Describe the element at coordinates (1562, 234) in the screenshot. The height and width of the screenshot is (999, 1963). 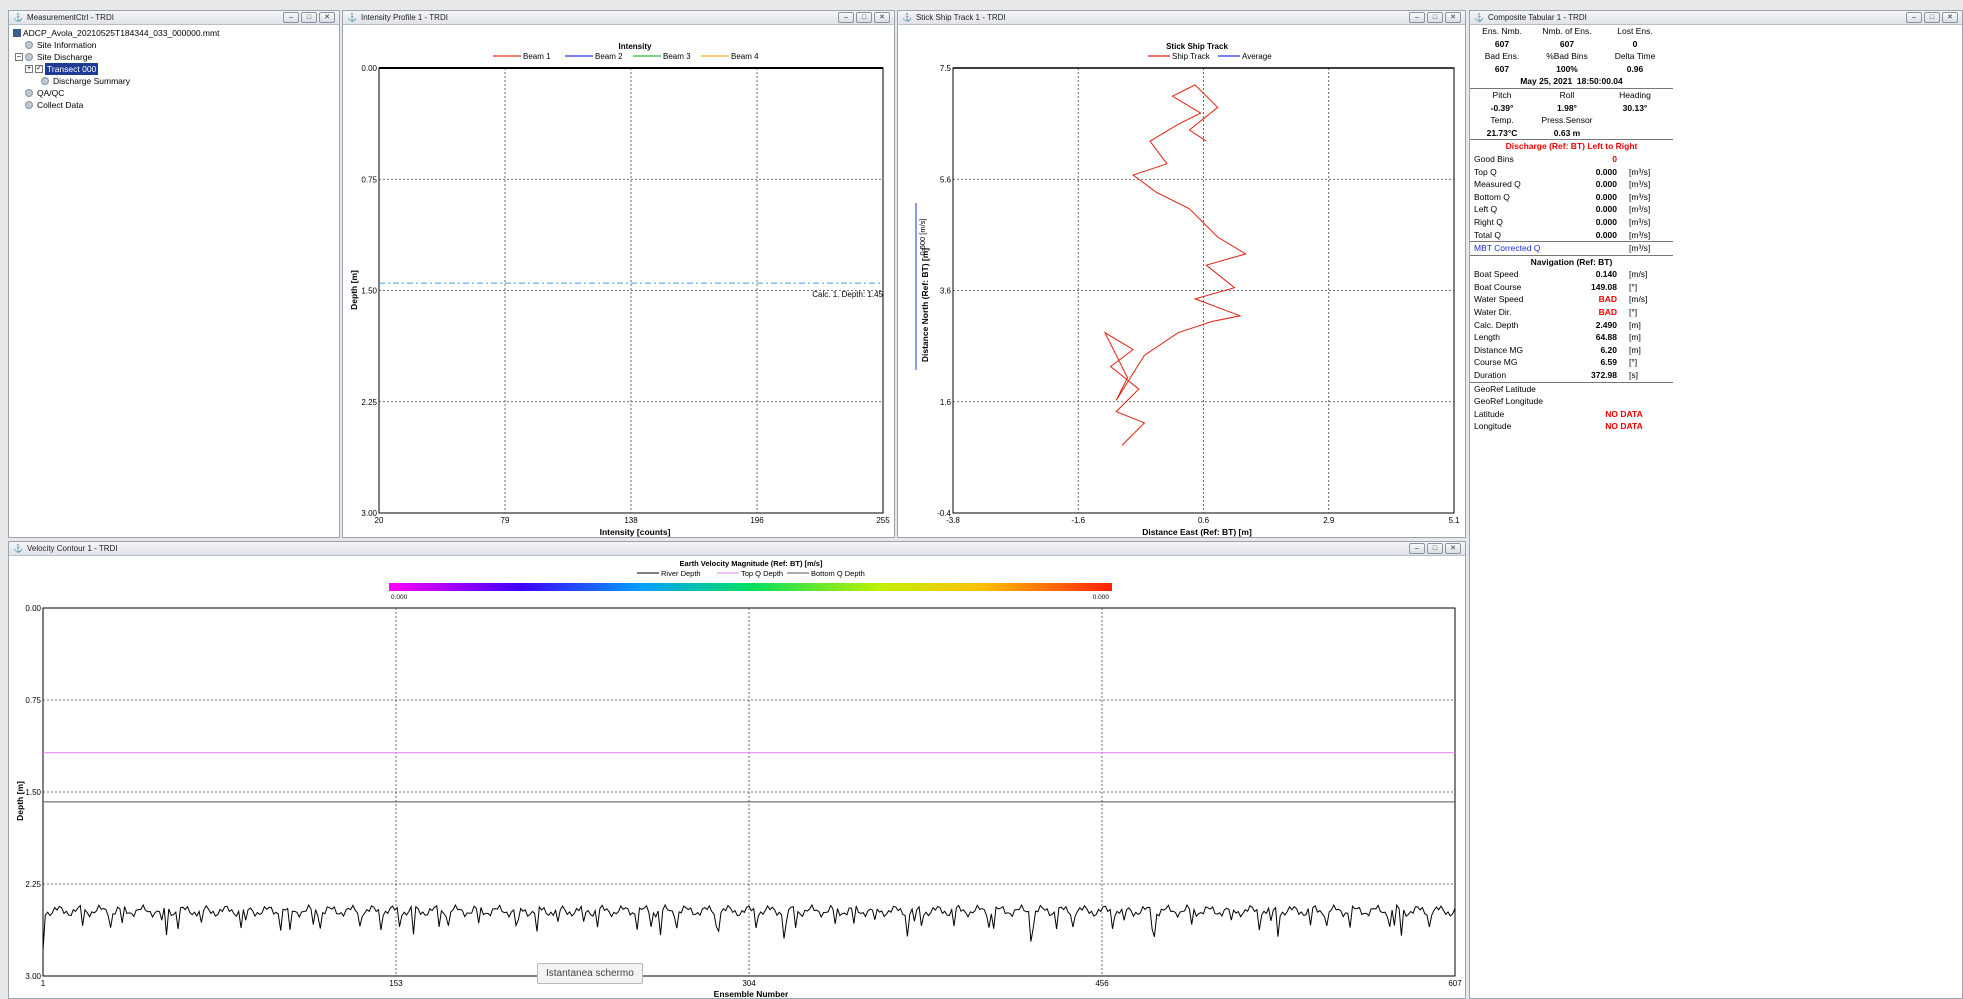
I see `table-row: Total Q 0.000 [m³/s]` at that location.